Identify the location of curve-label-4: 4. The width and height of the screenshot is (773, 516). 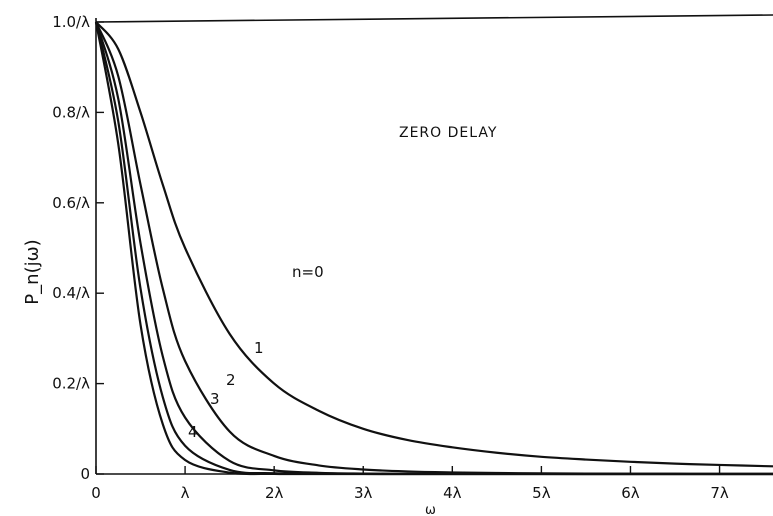
(193, 432).